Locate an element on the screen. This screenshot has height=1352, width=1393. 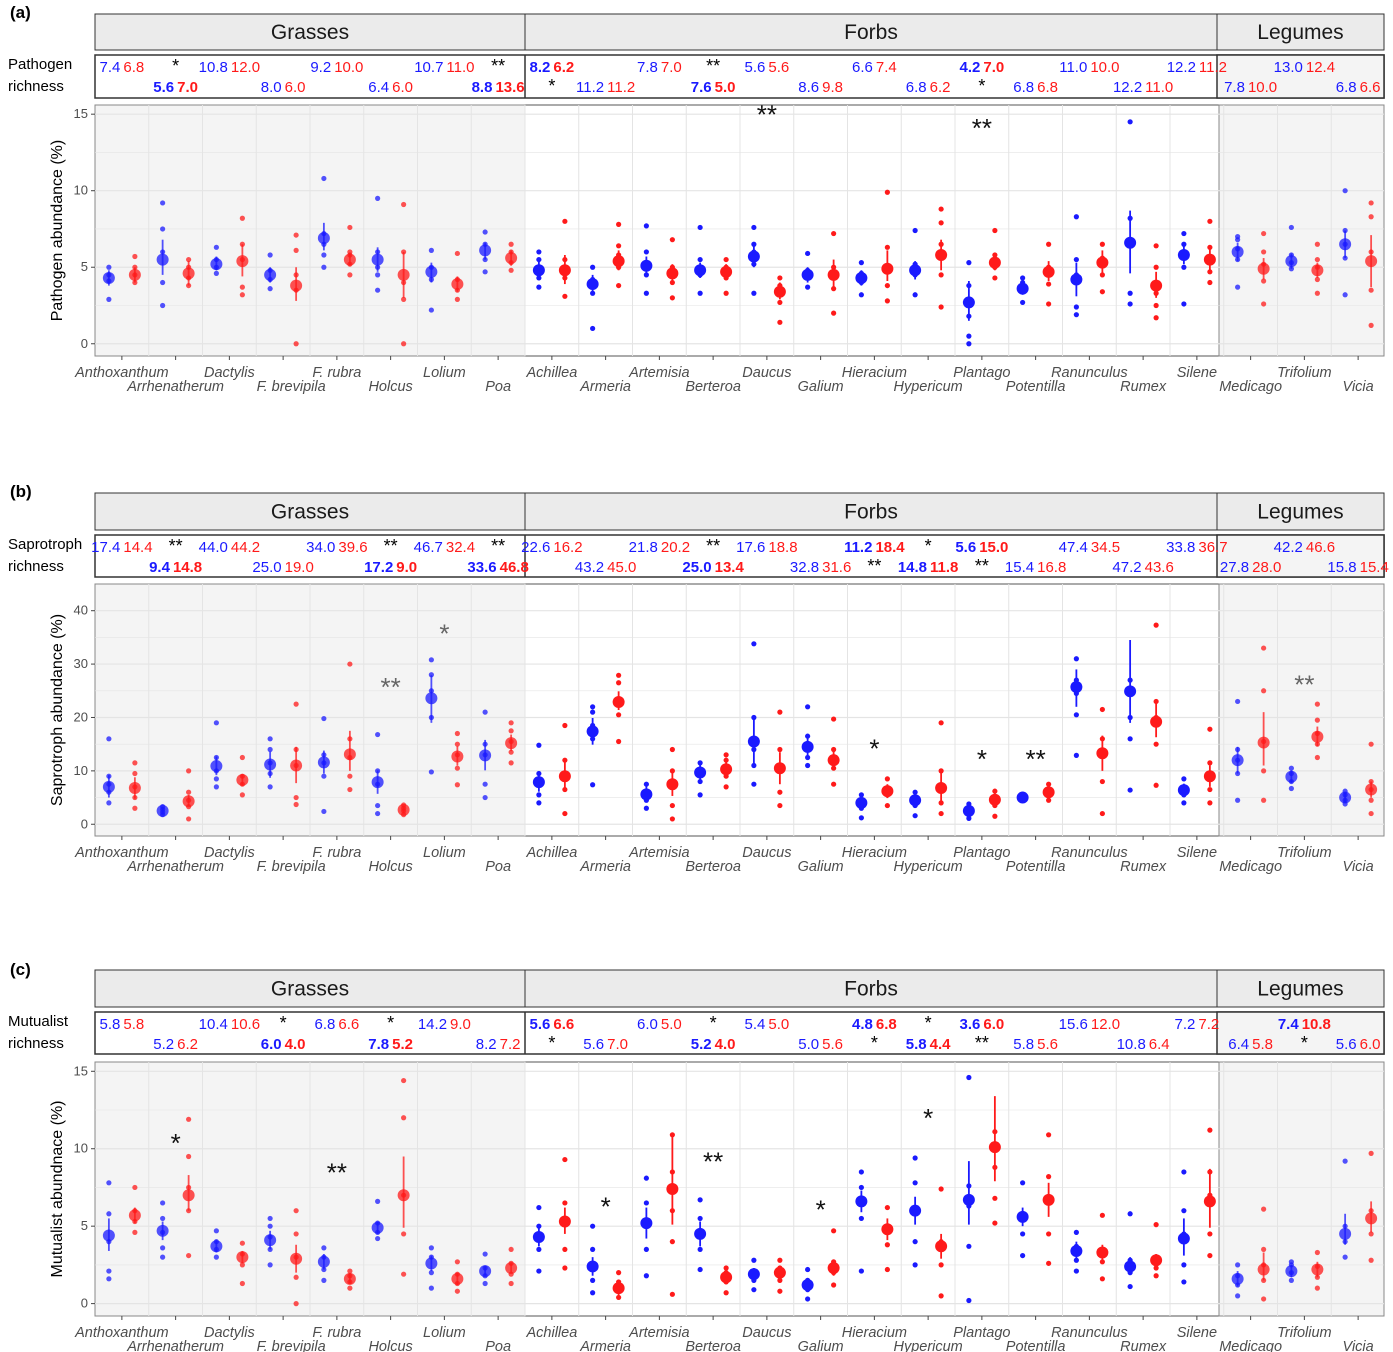
richness-red: 14.4 is located at coordinates (137, 547).